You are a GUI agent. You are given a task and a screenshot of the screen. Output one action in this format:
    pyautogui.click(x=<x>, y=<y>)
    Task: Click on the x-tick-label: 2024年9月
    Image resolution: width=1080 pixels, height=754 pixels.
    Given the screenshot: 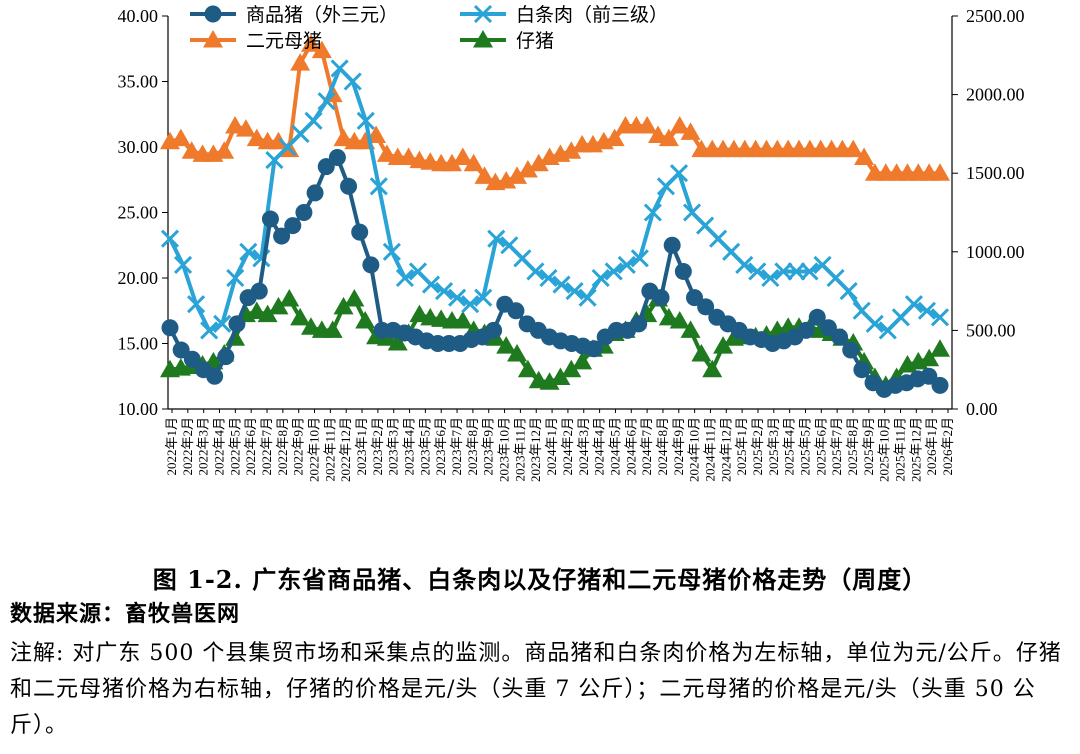 What is the action you would take?
    pyautogui.click(x=678, y=446)
    